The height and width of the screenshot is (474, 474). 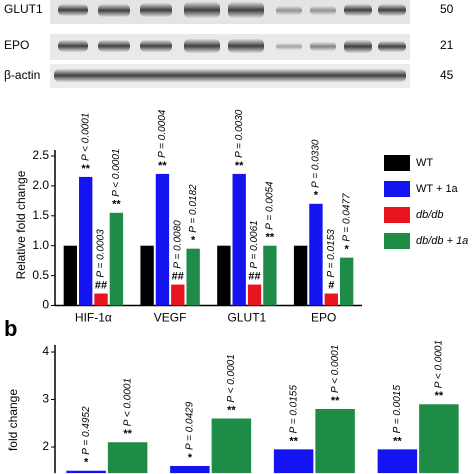 What do you see at coordinates (101, 253) in the screenshot?
I see `p-value: P = 0.0003` at bounding box center [101, 253].